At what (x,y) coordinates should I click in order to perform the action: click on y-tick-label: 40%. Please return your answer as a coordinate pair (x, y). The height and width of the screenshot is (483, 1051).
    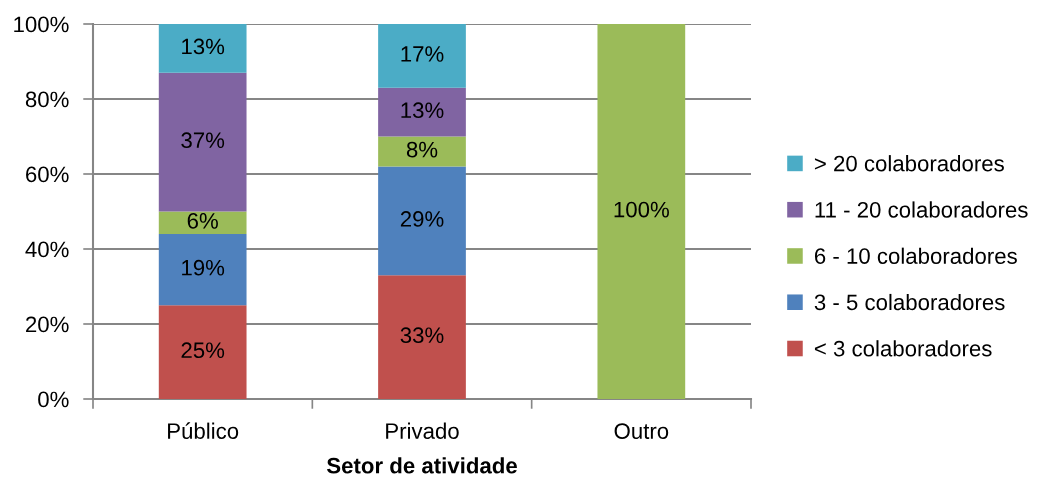
    Looking at the image, I should click on (47, 249).